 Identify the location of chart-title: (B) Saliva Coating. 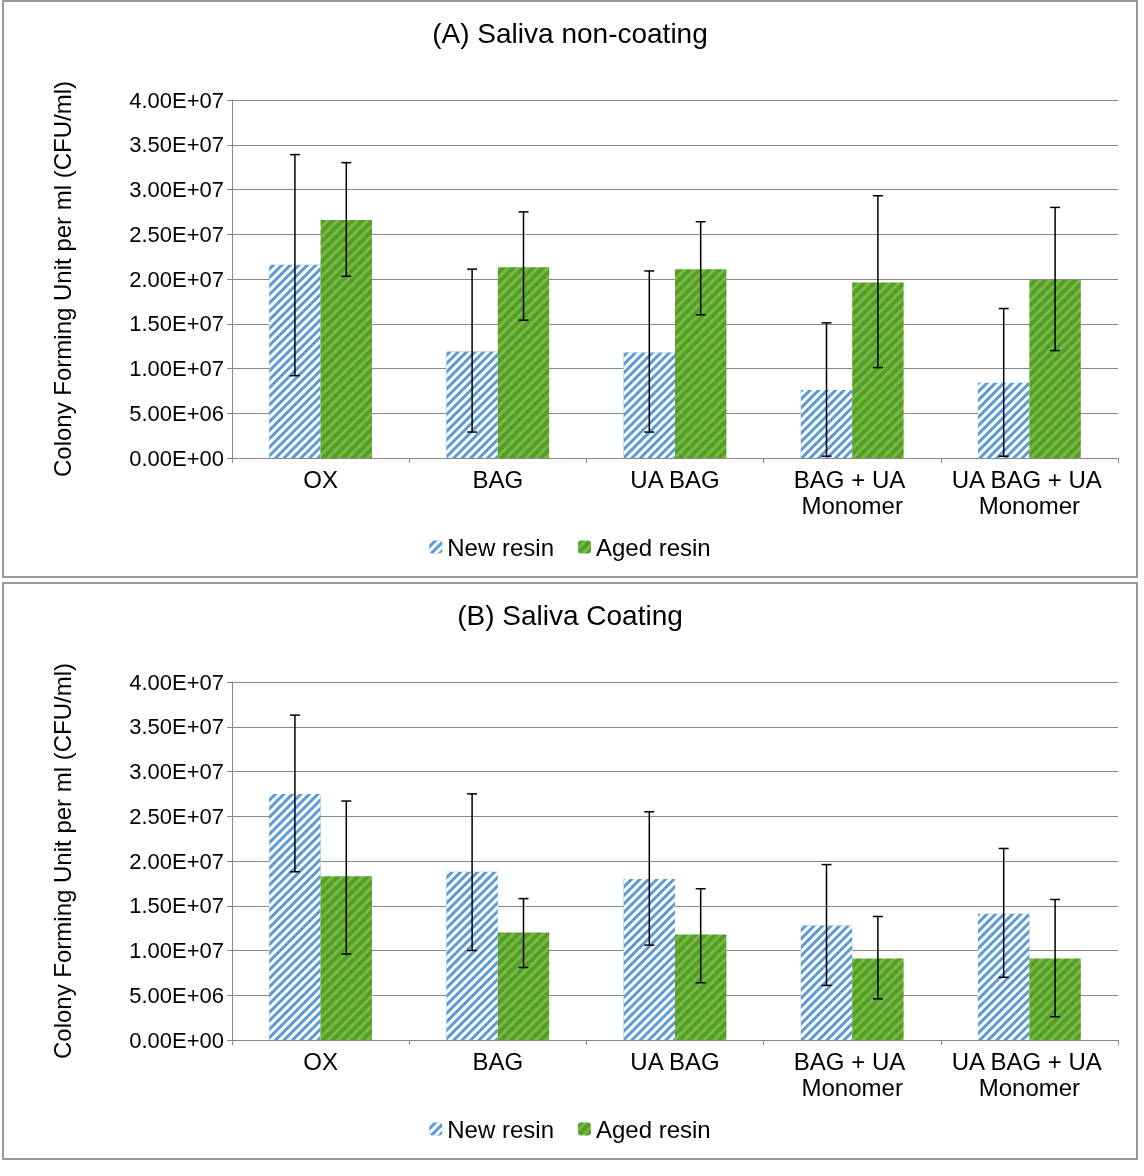
(570, 615).